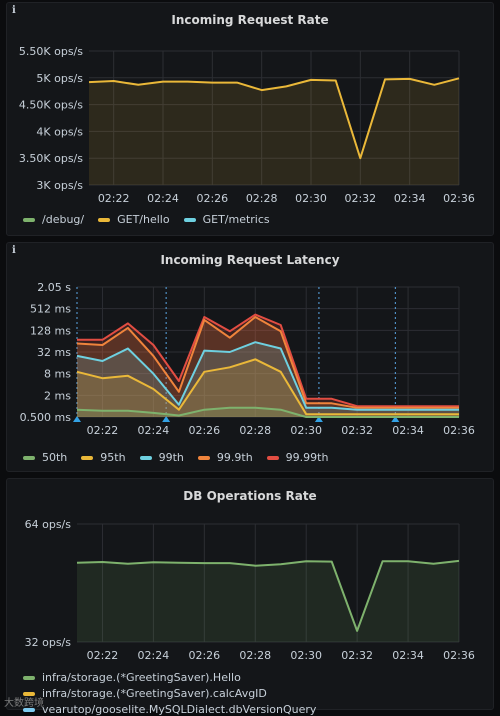  What do you see at coordinates (57, 395) in the screenshot?
I see `y-tick-label: 2 ms` at bounding box center [57, 395].